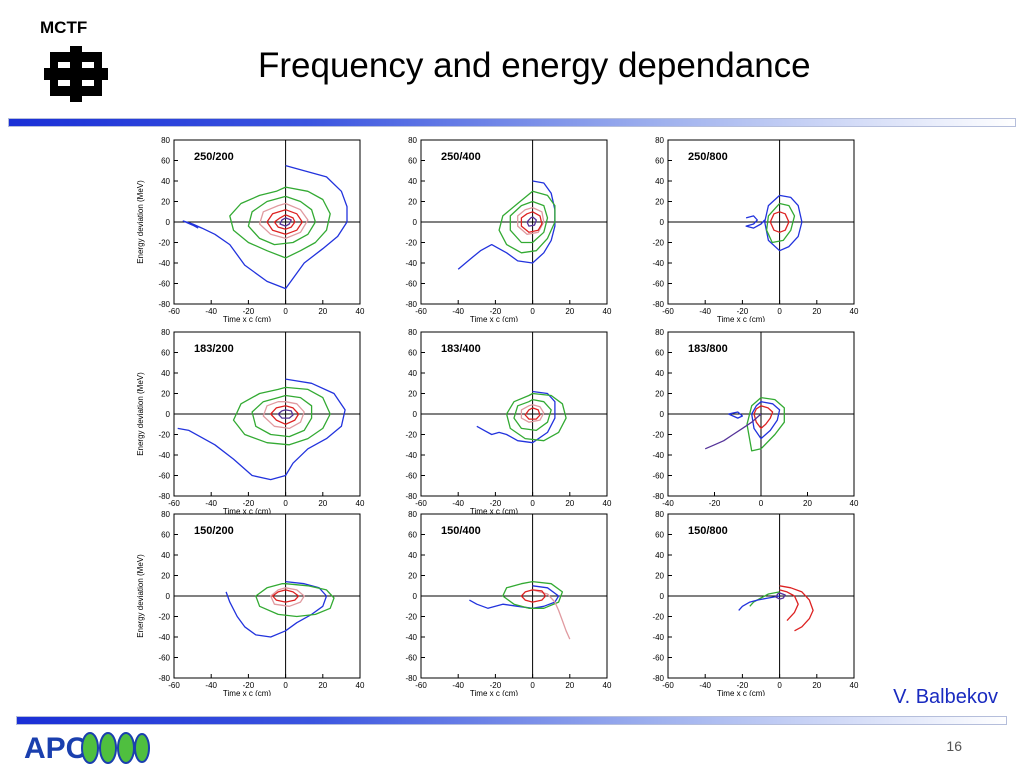 This screenshot has width=1024, height=768. Describe the element at coordinates (87, 748) in the screenshot. I see `apc-logo-icon: APC` at that location.